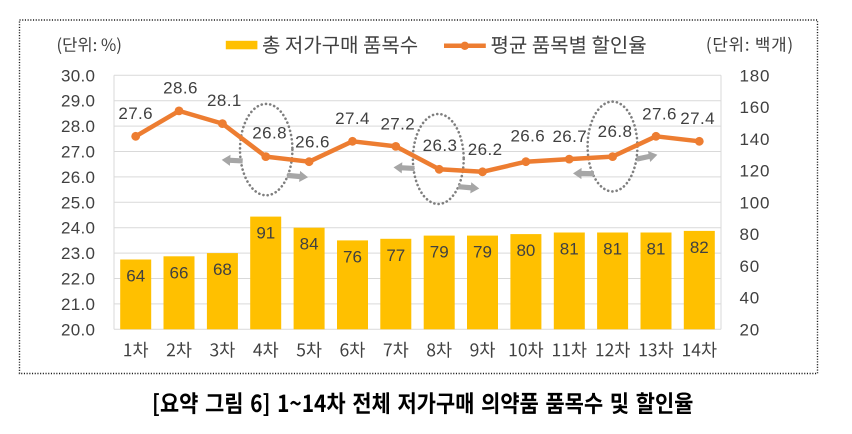  I want to click on svg-text: 140, so click(755, 139).